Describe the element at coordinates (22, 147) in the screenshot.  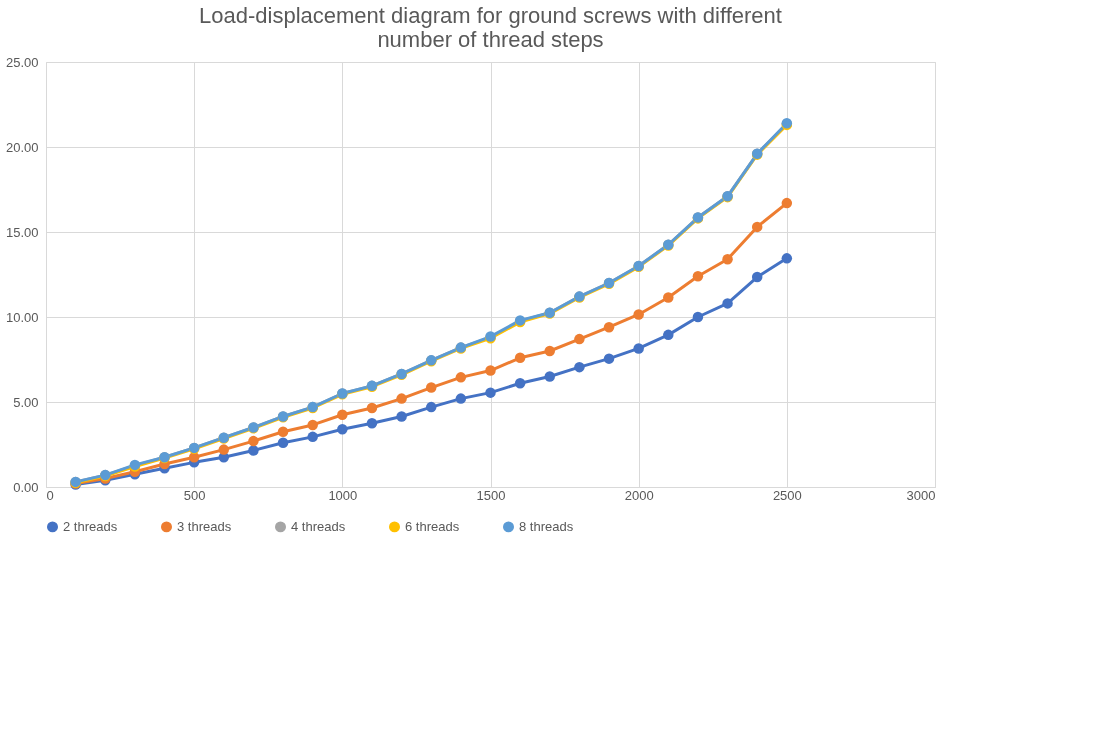
I see `y-tick-label: 20.00` at that location.